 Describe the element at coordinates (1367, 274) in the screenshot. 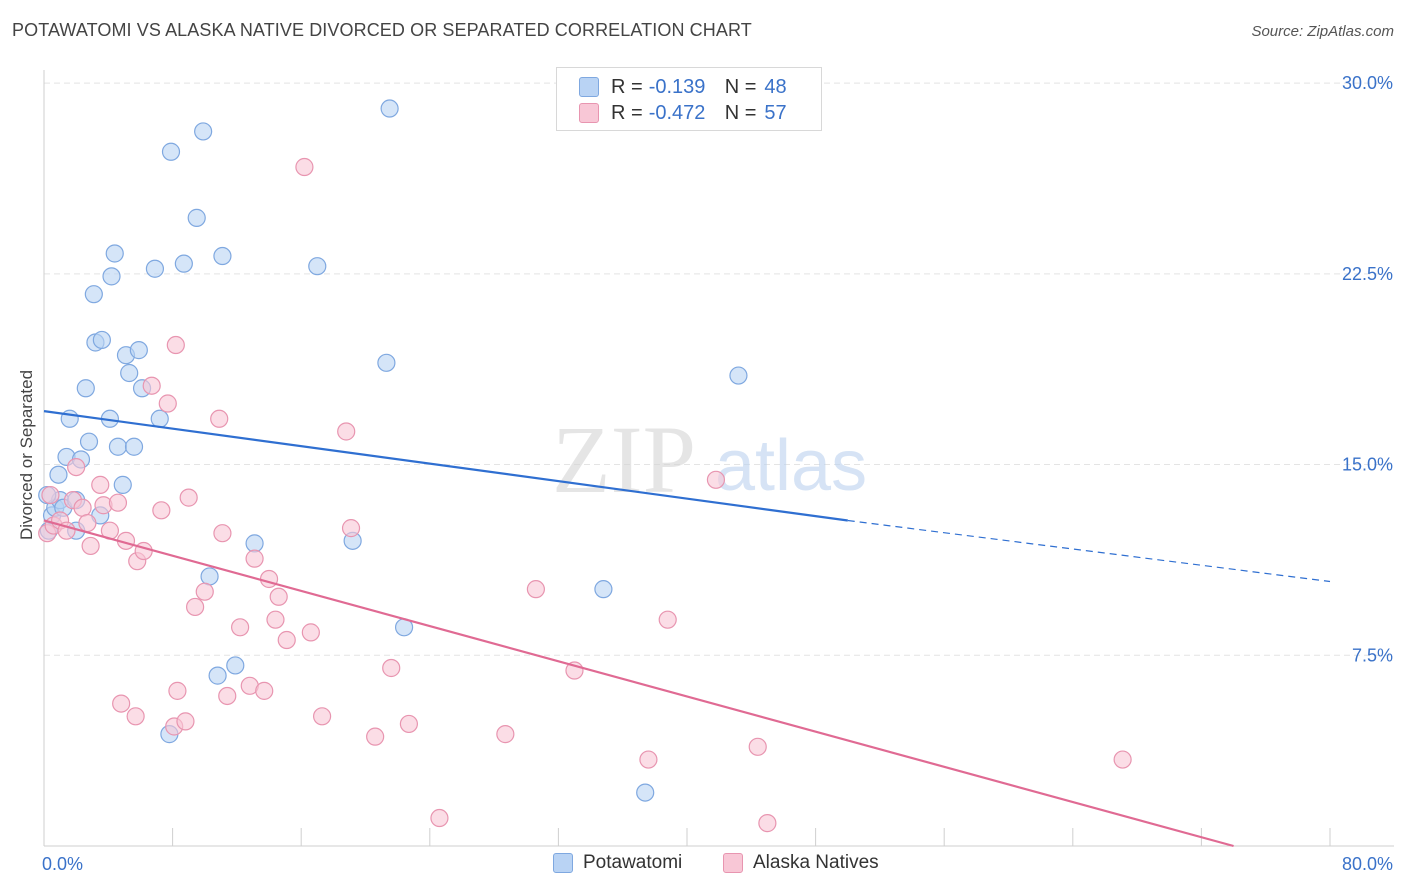

I see `y-tick-label: 22.5%` at that location.